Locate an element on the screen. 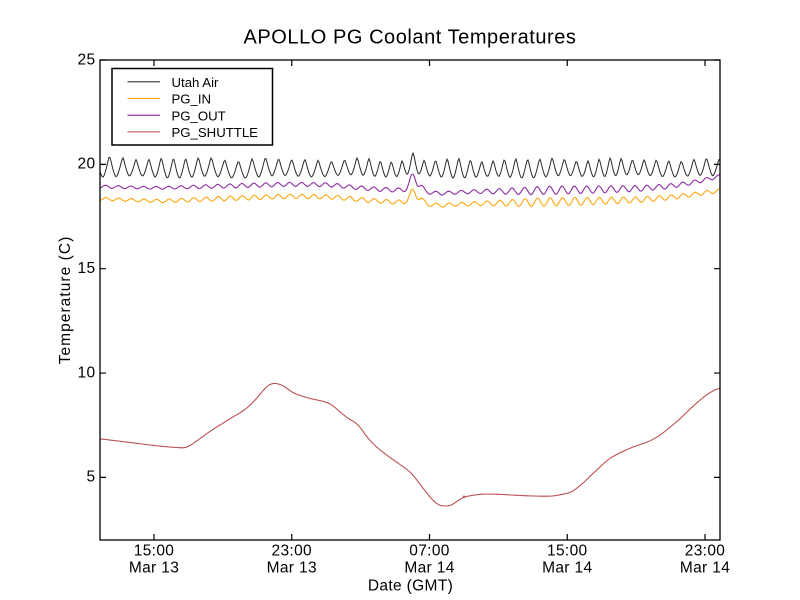  svg-text: PG_IN is located at coordinates (192, 99).